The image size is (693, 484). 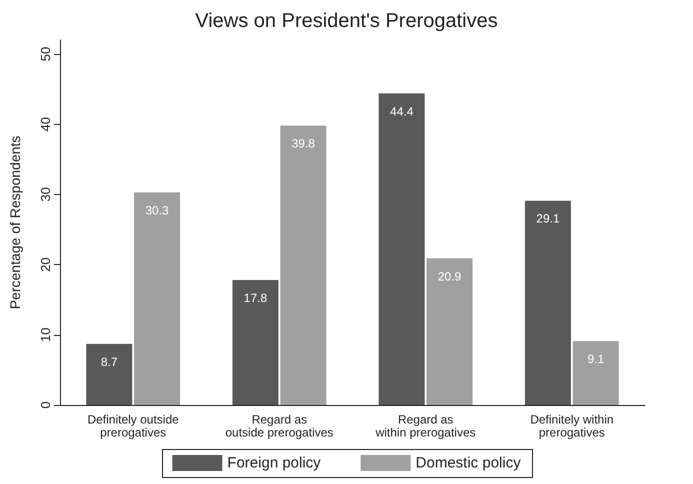 What do you see at coordinates (450, 276) in the screenshot?
I see `data-label: 20.9` at bounding box center [450, 276].